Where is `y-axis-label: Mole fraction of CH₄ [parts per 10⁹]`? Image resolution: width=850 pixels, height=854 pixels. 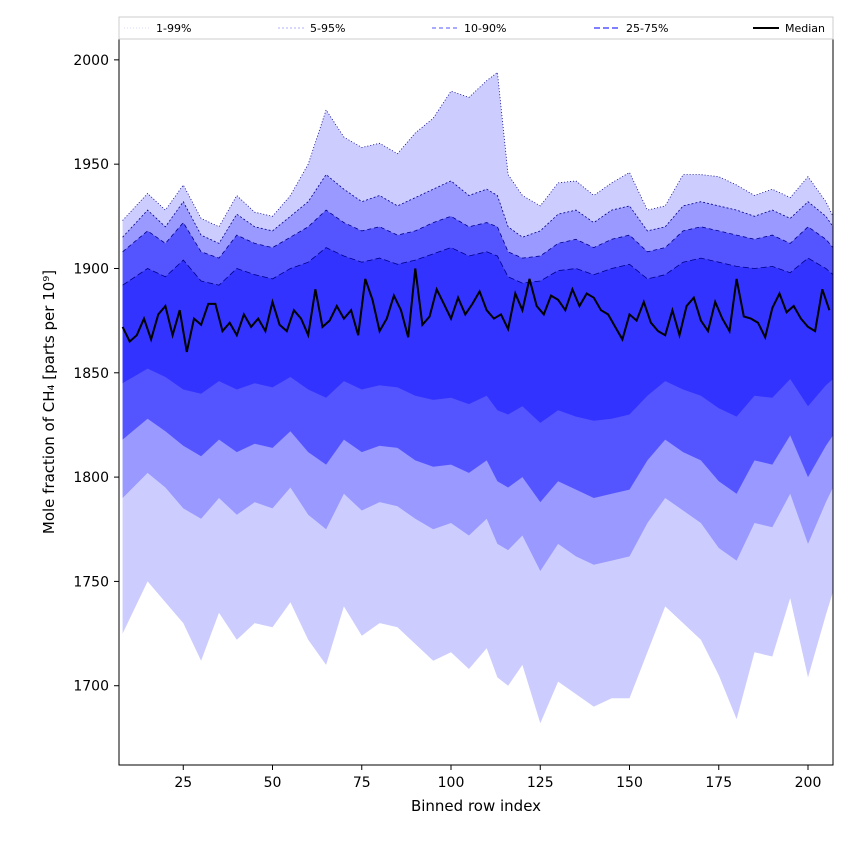 y-axis-label: Mole fraction of CH₄ [parts per 10⁹] is located at coordinates (49, 402).